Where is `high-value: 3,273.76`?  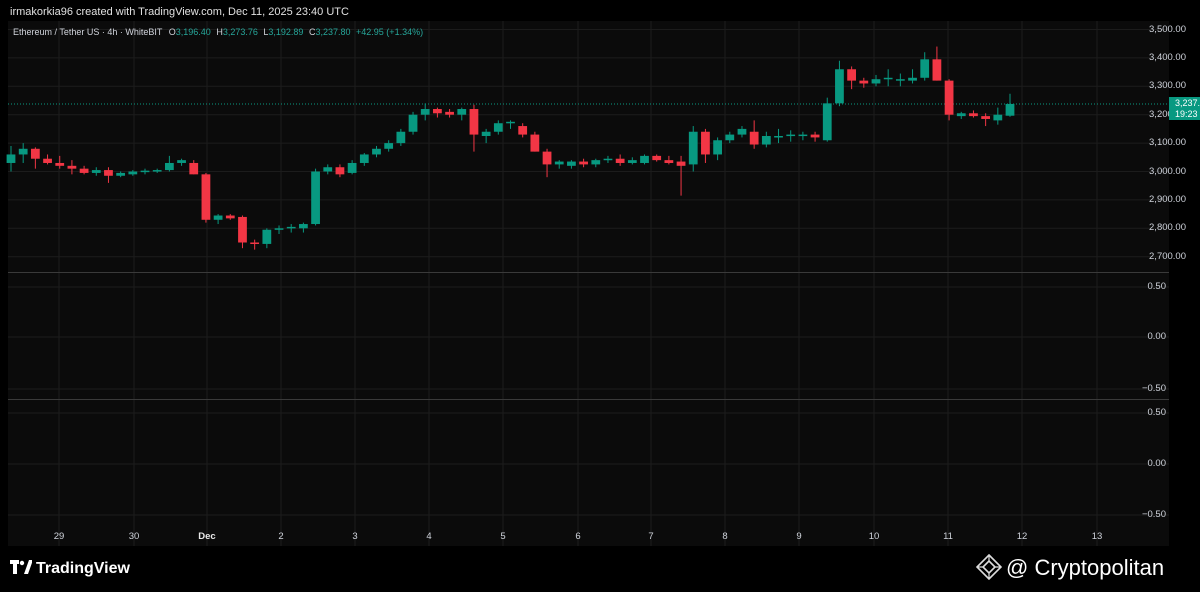
high-value: 3,273.76 is located at coordinates (240, 32).